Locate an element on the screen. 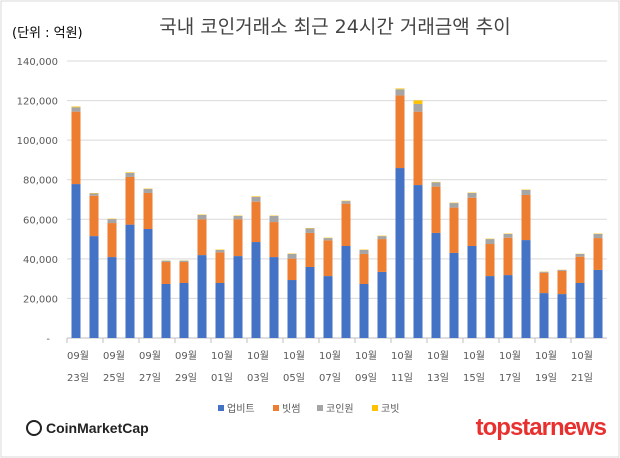  x-tick-label: 11일 is located at coordinates (402, 378).